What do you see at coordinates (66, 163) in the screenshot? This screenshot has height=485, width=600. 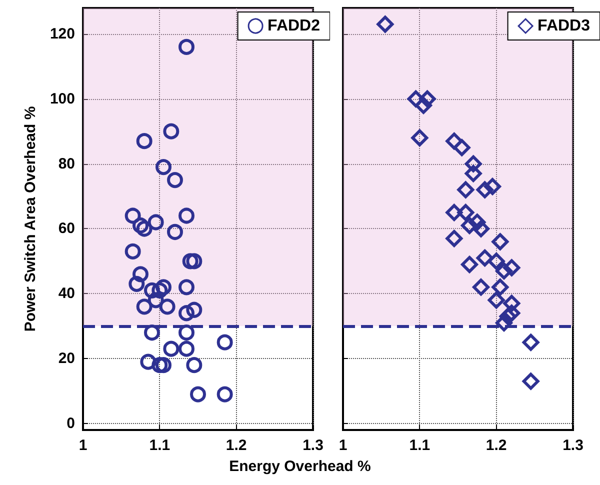 I see `y-tick-label: 80` at bounding box center [66, 163].